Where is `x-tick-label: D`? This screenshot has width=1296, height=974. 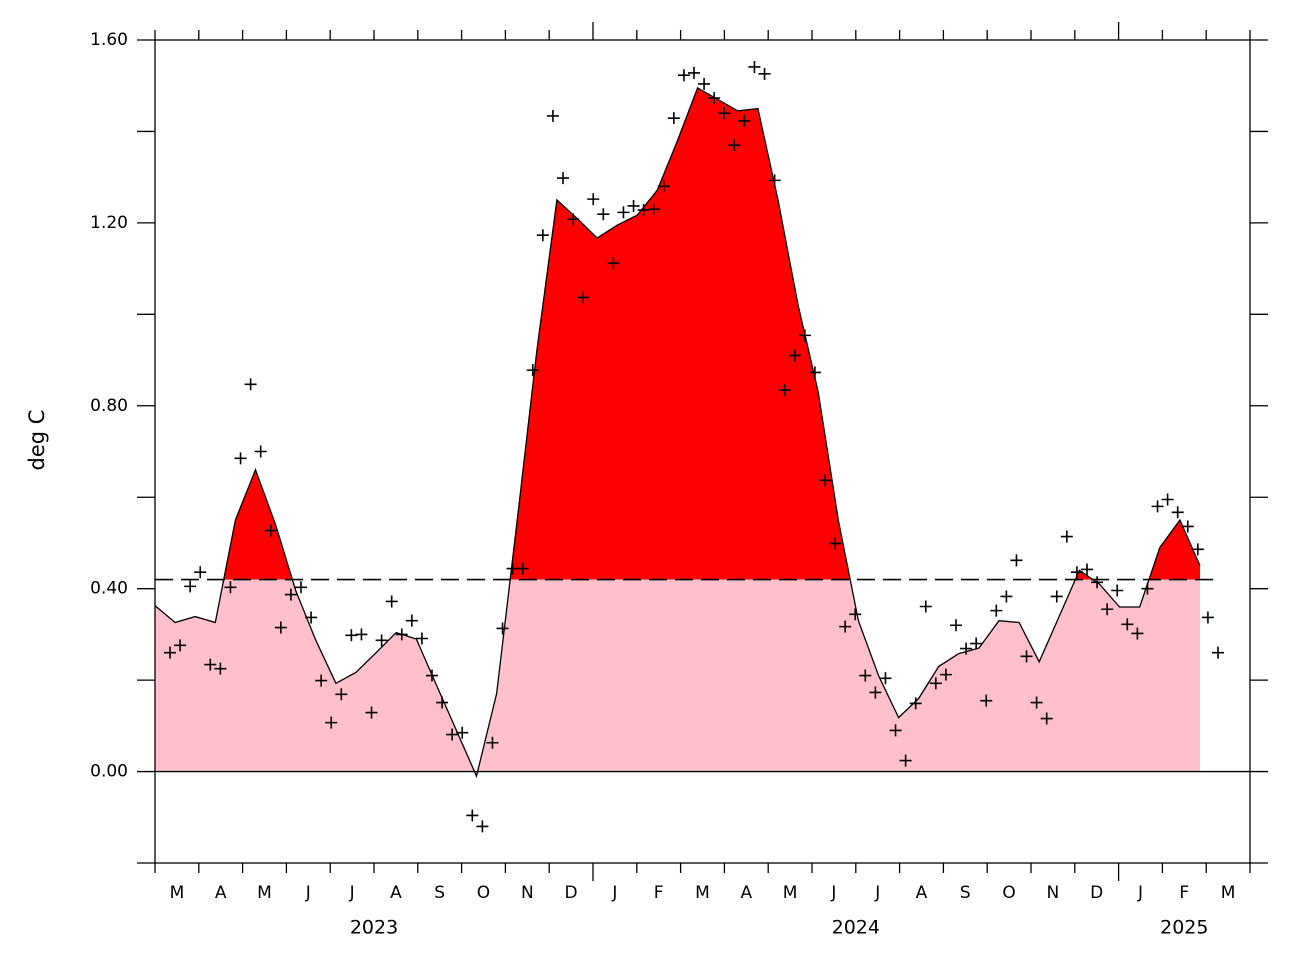
x-tick-label: D is located at coordinates (571, 893).